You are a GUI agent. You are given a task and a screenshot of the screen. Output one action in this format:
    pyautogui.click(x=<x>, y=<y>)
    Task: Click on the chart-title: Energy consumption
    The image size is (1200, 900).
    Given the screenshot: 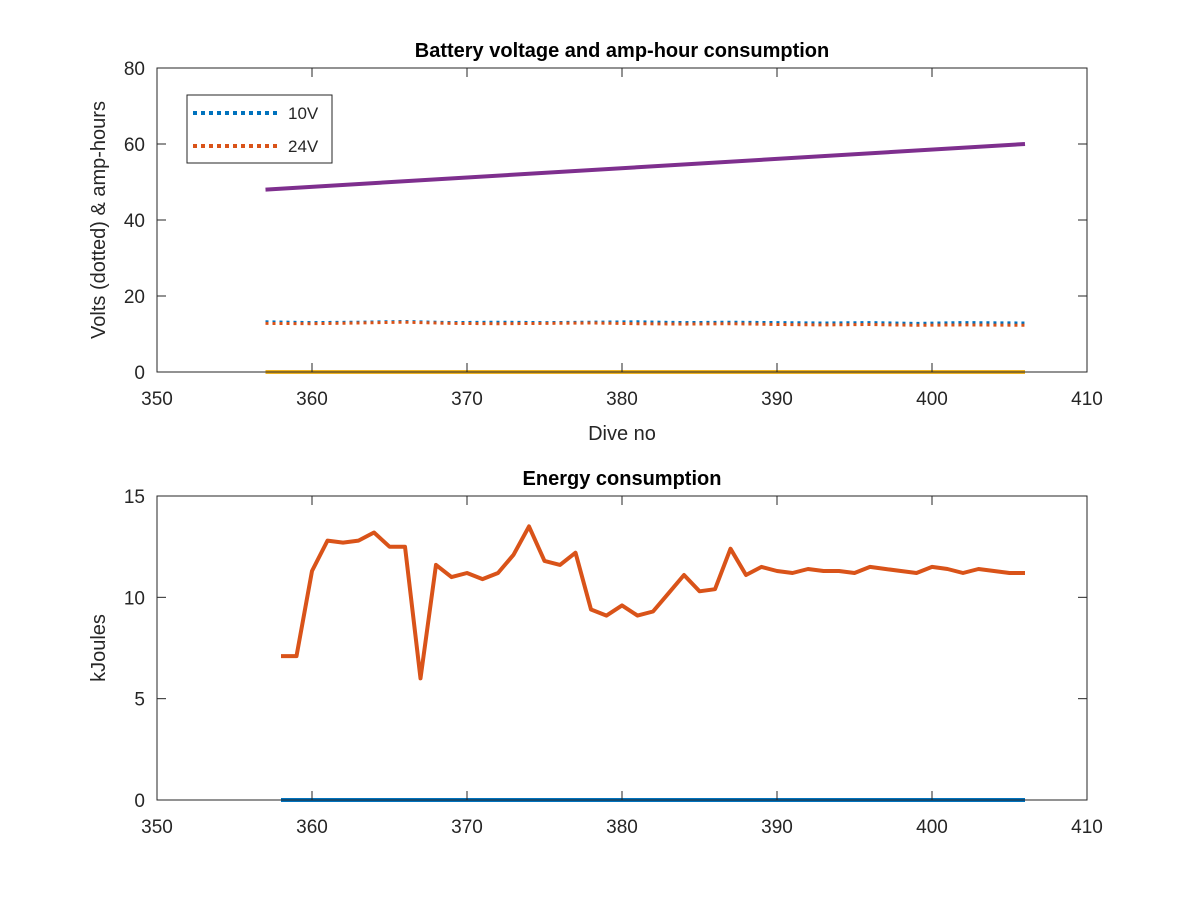 What is the action you would take?
    pyautogui.click(x=622, y=479)
    